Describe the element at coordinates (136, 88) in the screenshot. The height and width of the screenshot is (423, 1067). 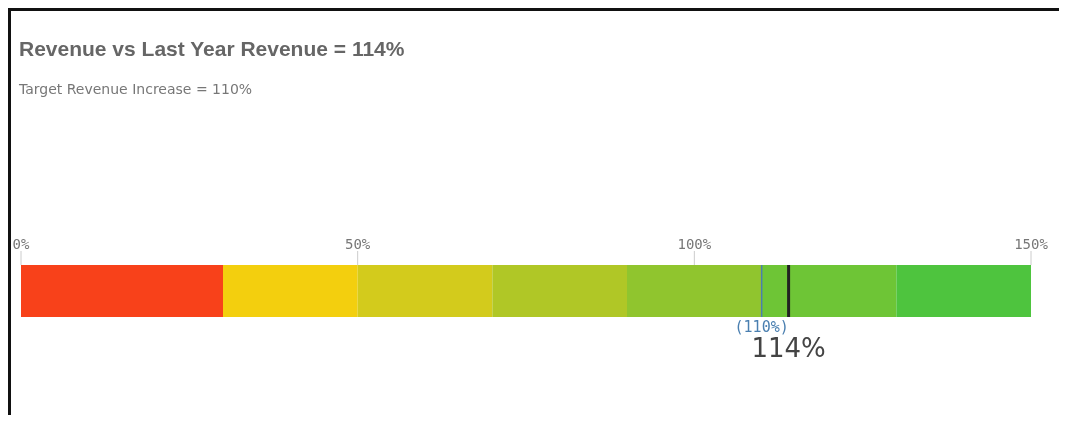
I see `chart-subtitle: Target Revenue Increase = 110%` at that location.